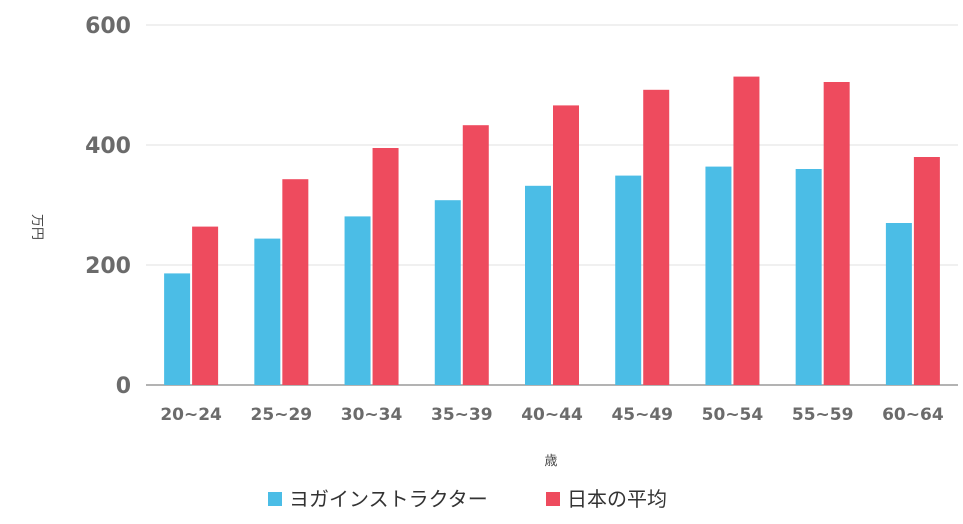 Image resolution: width=963 pixels, height=524 pixels. What do you see at coordinates (538, 285) in the screenshot?
I see `bar-series1-40~44` at bounding box center [538, 285].